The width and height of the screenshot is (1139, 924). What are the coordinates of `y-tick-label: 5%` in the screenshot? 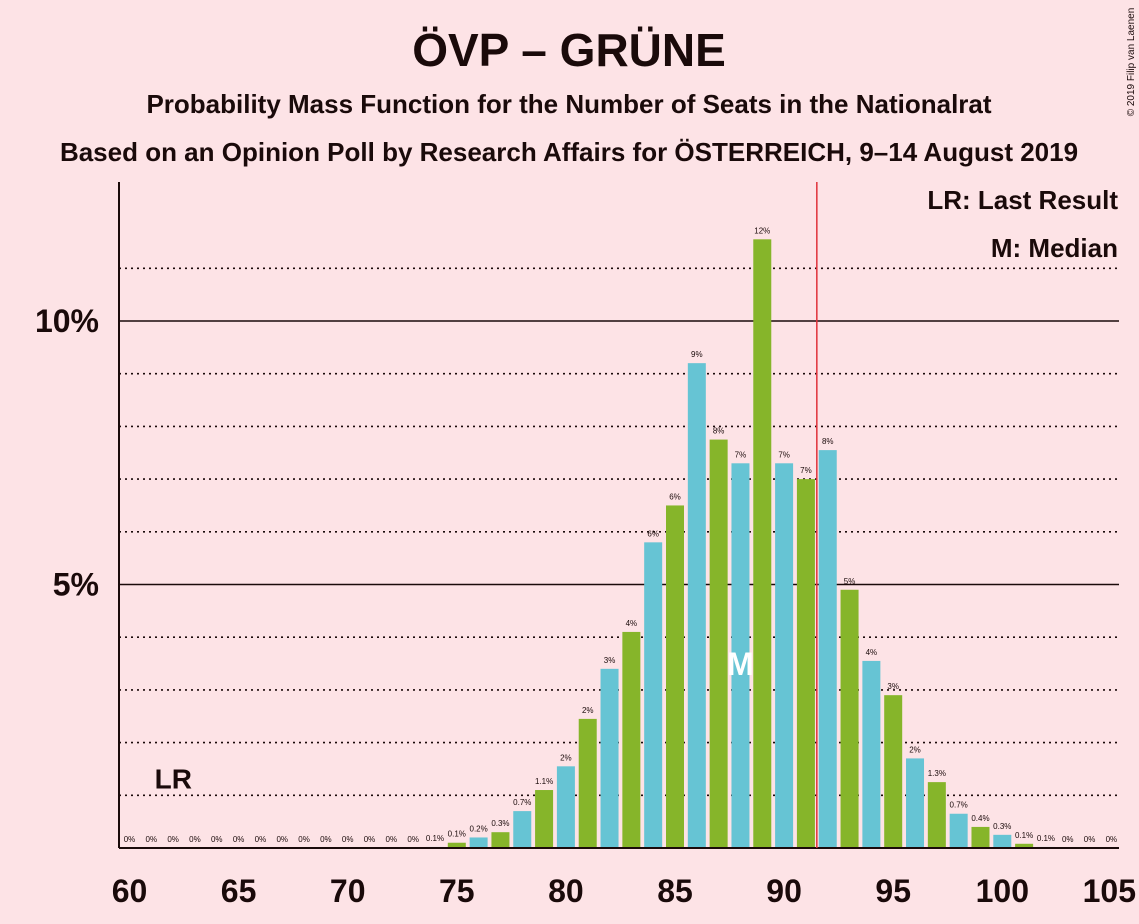 It's located at (76, 585).